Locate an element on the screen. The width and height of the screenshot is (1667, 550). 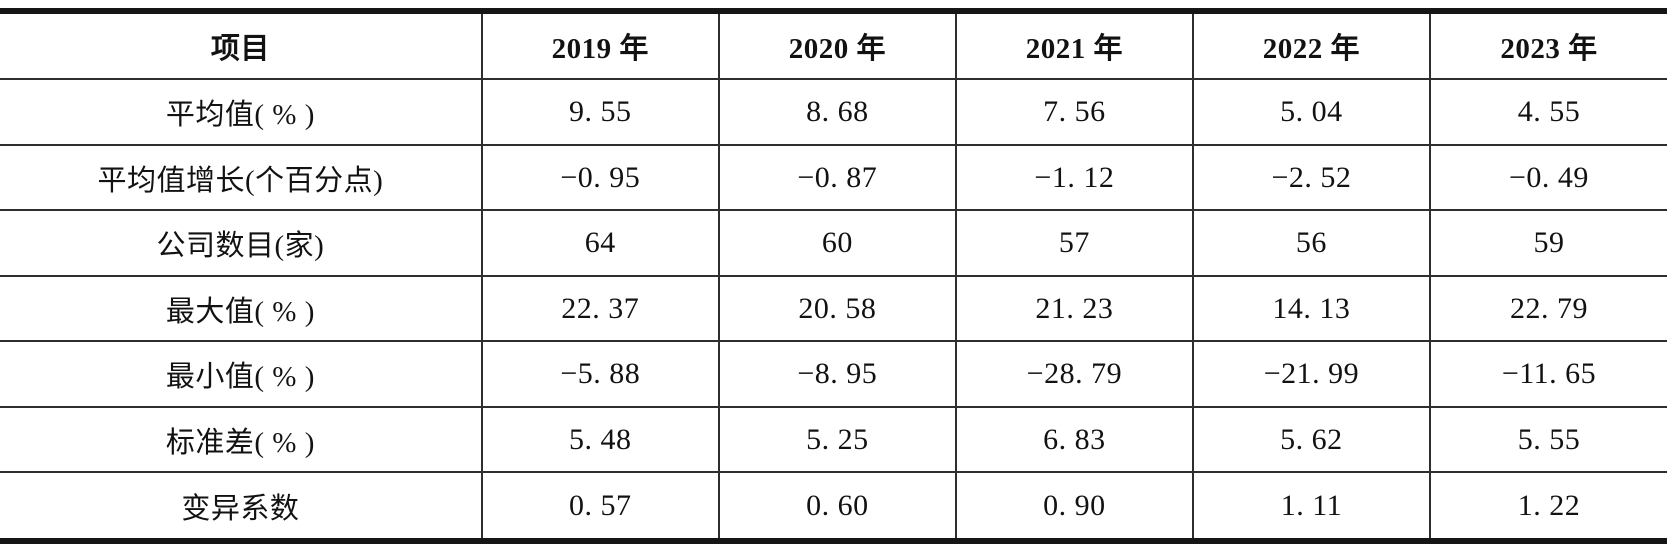
table-cell: −8. 95 is located at coordinates (836, 374).